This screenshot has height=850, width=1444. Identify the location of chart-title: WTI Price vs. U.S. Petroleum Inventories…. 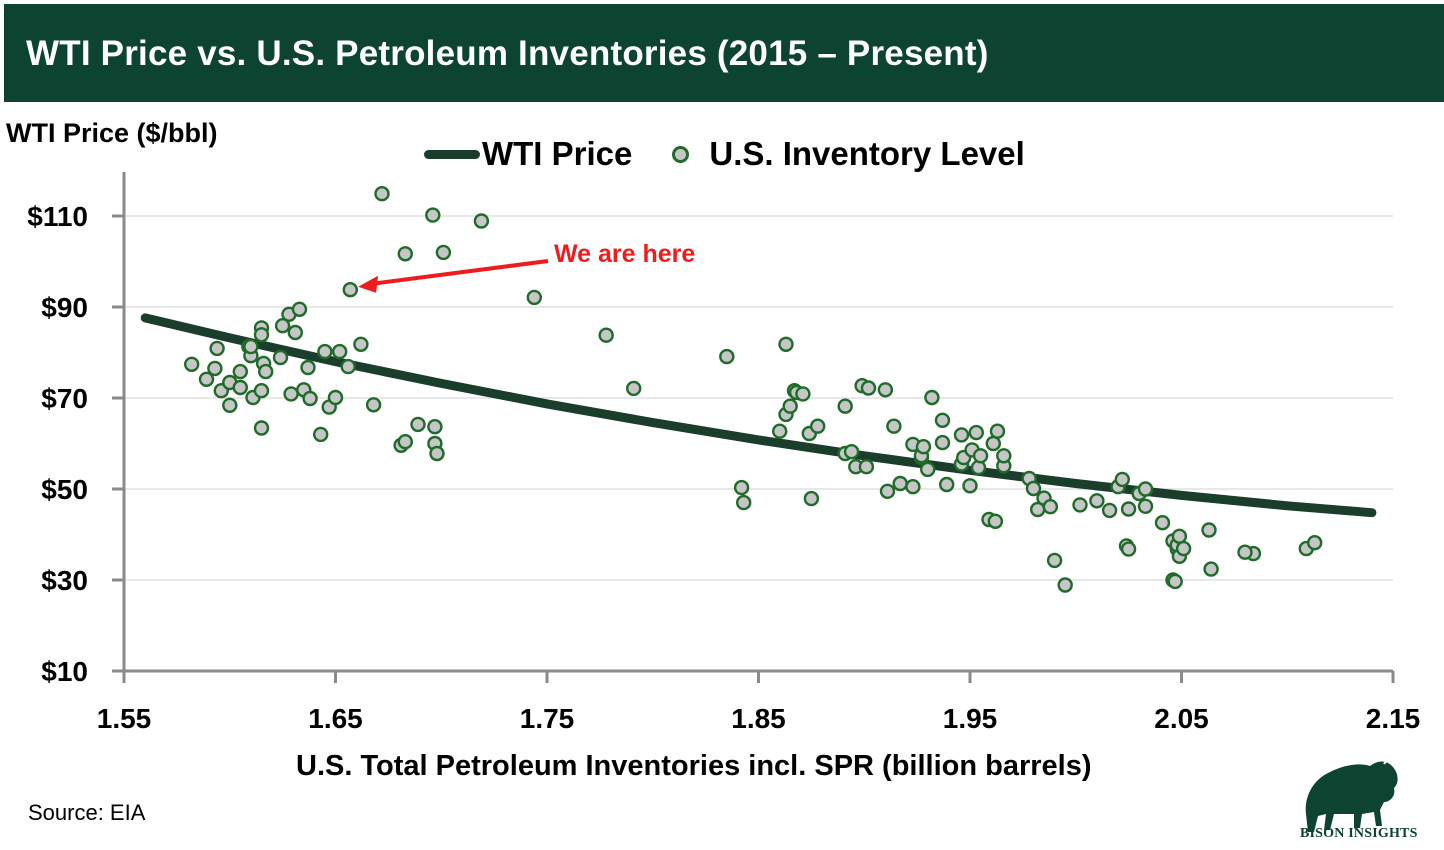
(507, 53).